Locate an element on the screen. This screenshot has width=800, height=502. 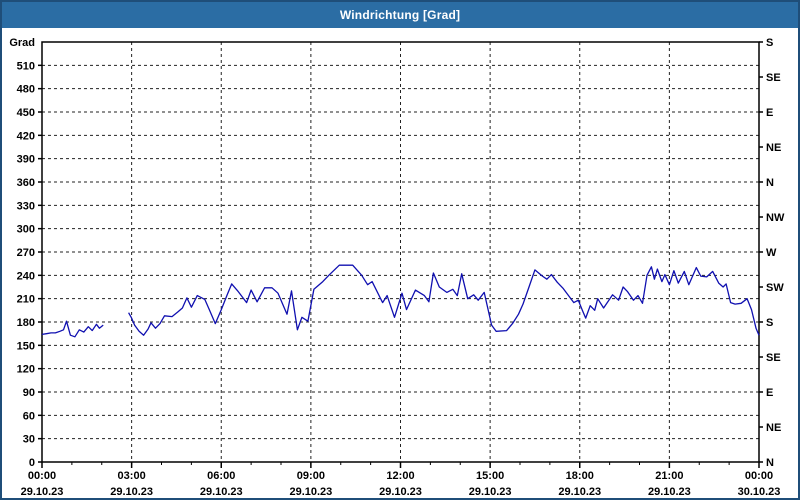
x-time-label: 12:00 is located at coordinates (400, 476).